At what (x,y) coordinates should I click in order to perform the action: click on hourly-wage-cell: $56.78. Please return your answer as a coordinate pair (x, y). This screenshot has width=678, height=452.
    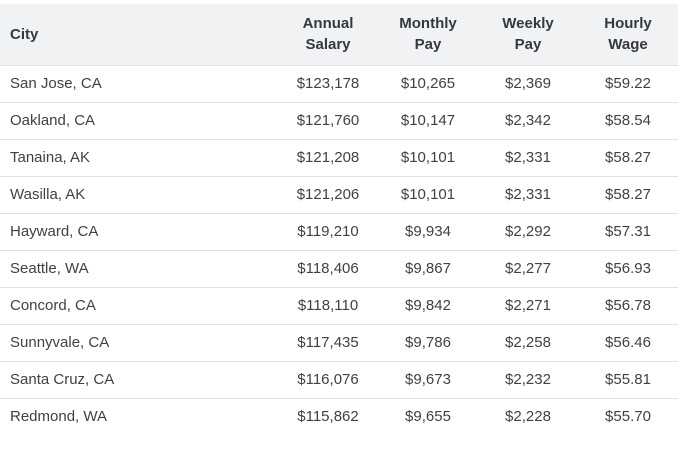
    Looking at the image, I should click on (628, 305).